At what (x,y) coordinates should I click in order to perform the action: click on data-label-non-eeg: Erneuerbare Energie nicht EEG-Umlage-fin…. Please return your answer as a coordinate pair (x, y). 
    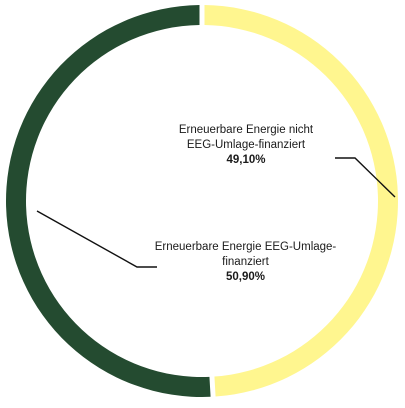
    Looking at the image, I should click on (246, 145).